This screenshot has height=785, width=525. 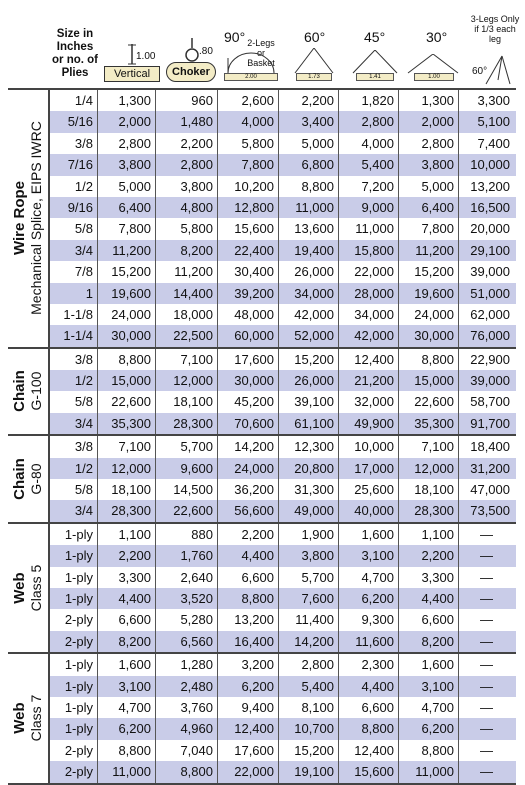 I want to click on table-row: 1/4 1,300 960 2,600 2,200 1,820 1,300 3,300, so click(x=283, y=101).